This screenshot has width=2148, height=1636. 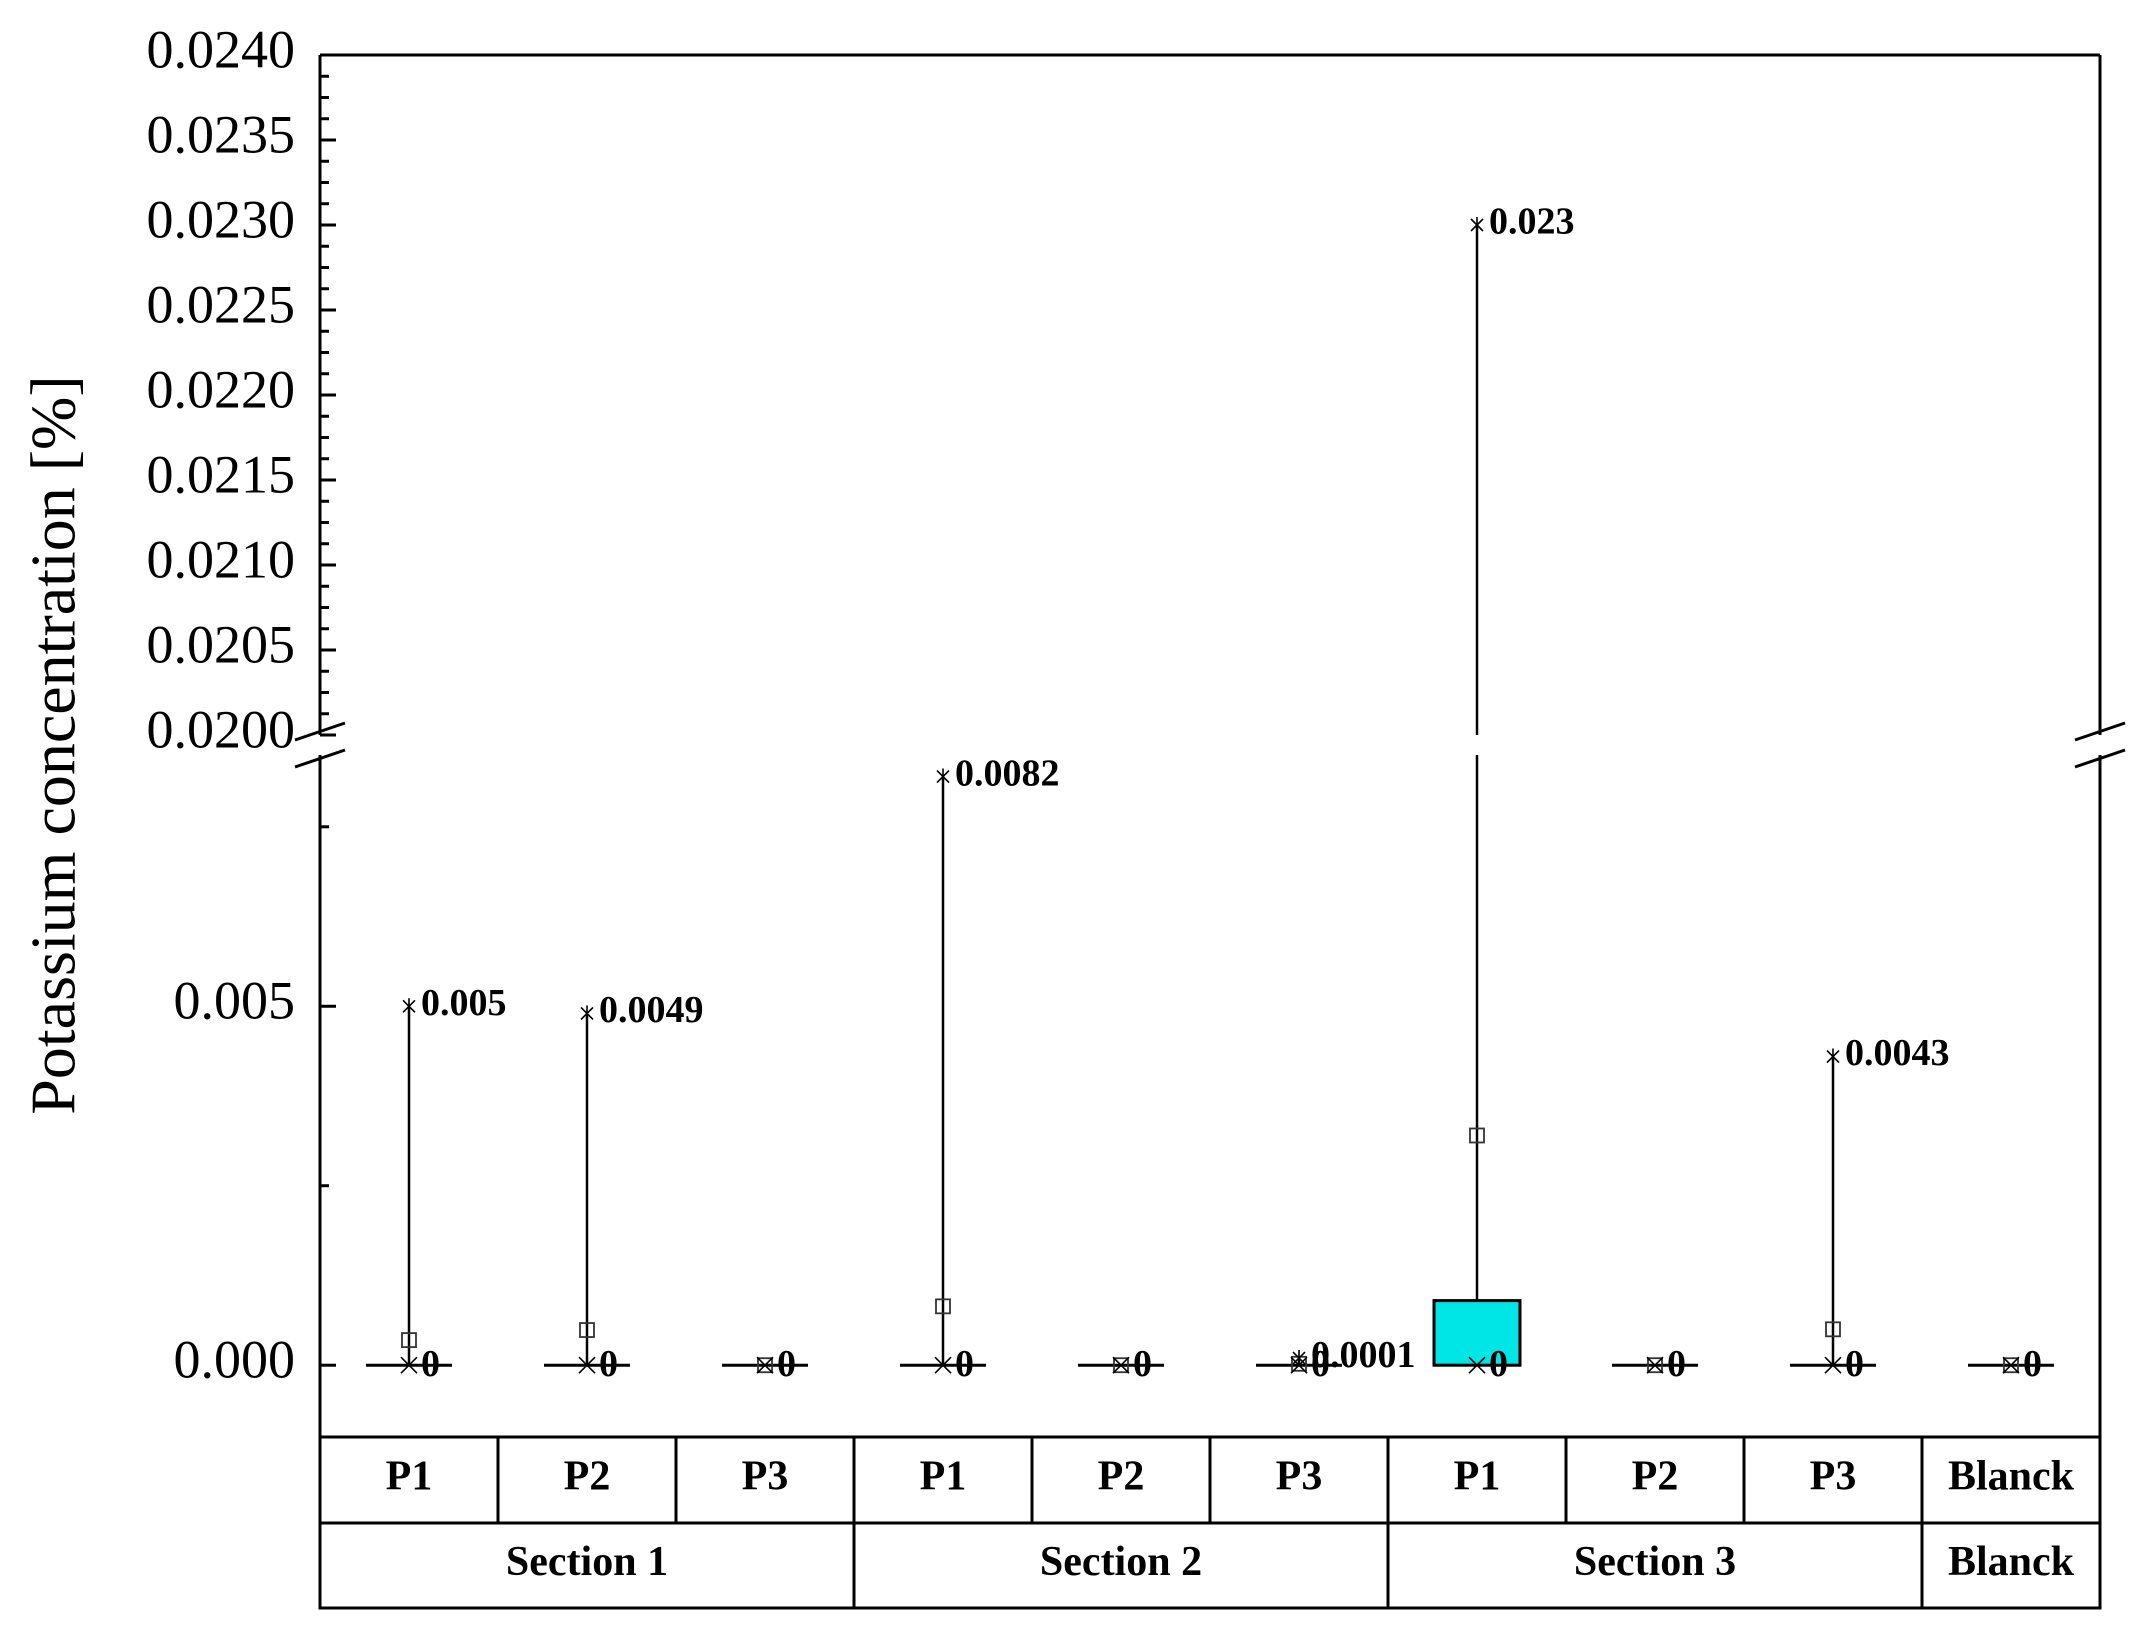 I want to click on max-value-label: 0.005, so click(x=464, y=1003).